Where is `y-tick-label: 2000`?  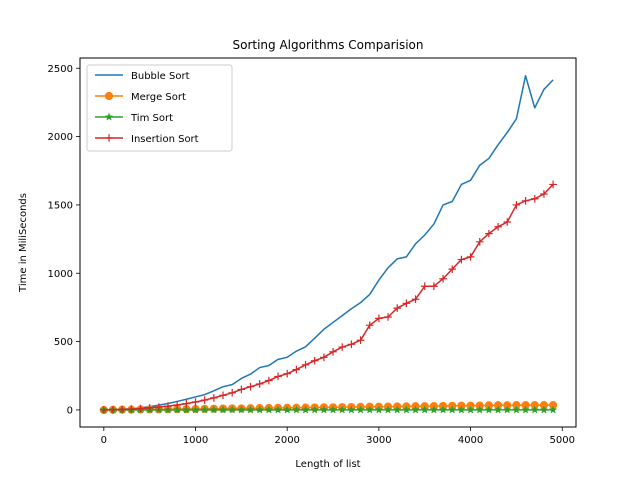
y-tick-label: 2000 is located at coordinates (60, 137).